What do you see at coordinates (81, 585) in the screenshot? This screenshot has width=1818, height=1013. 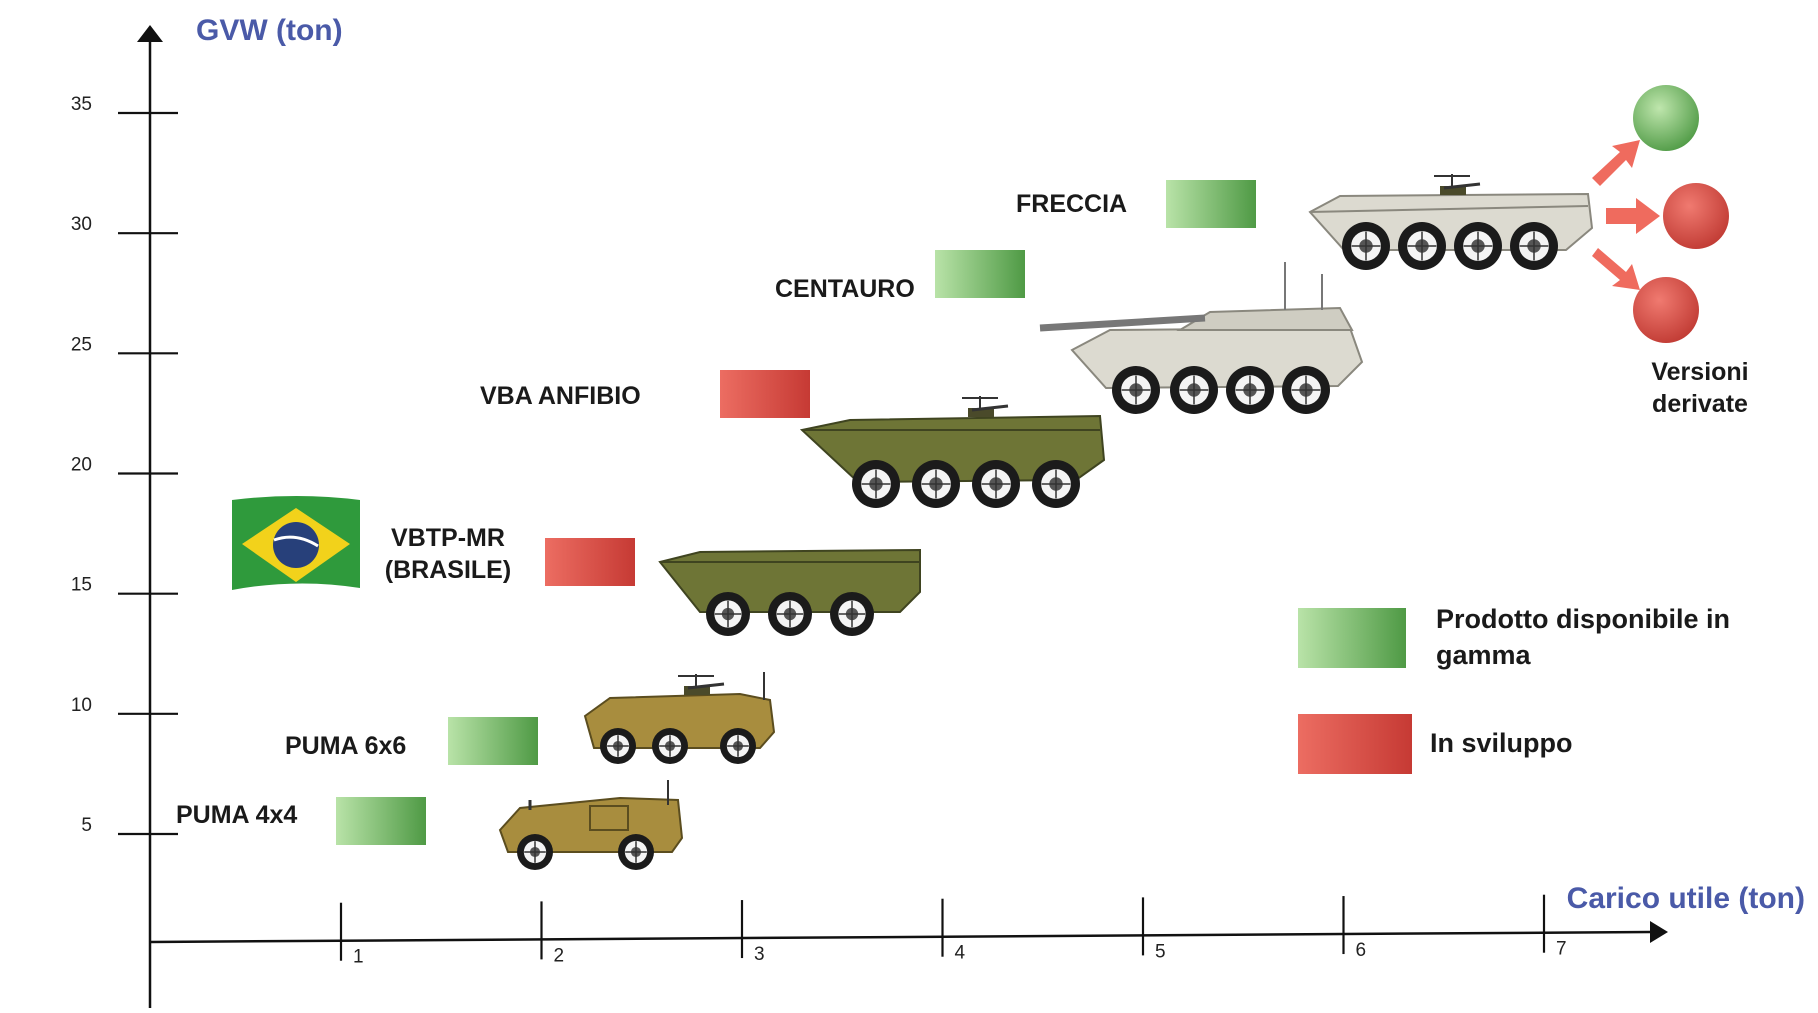 I see `y-tick-label: 15` at bounding box center [81, 585].